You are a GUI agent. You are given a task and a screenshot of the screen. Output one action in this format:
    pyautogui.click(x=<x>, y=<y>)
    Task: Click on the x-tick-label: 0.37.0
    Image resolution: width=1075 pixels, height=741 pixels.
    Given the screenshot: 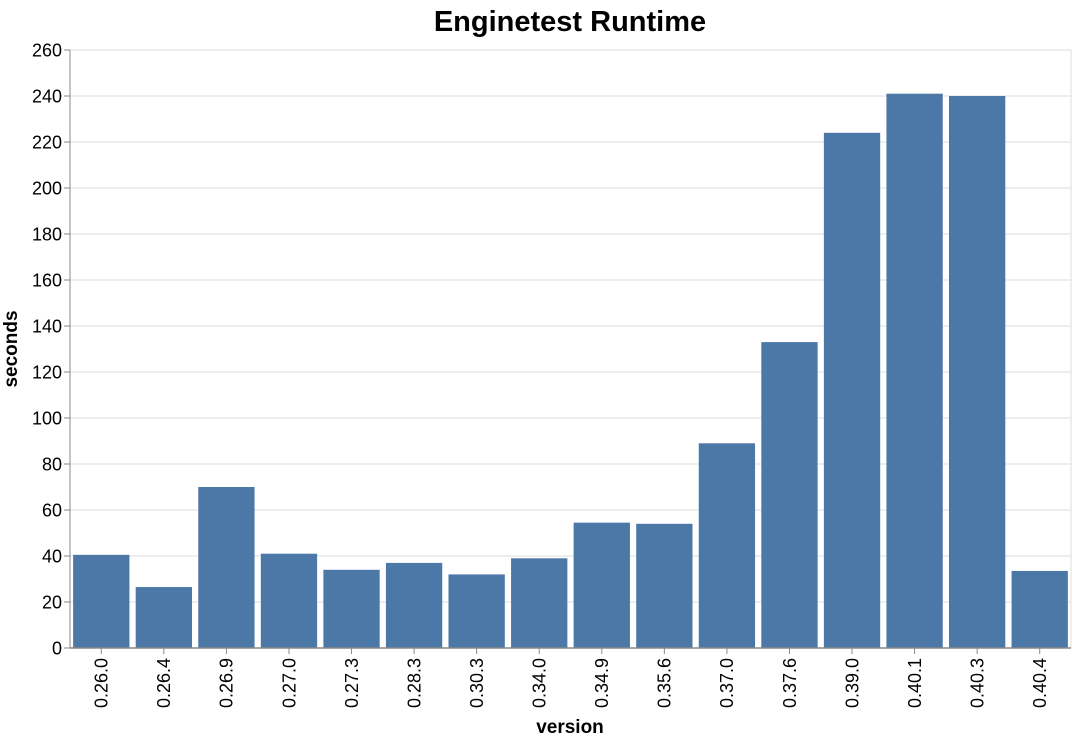 What is the action you would take?
    pyautogui.click(x=727, y=683)
    